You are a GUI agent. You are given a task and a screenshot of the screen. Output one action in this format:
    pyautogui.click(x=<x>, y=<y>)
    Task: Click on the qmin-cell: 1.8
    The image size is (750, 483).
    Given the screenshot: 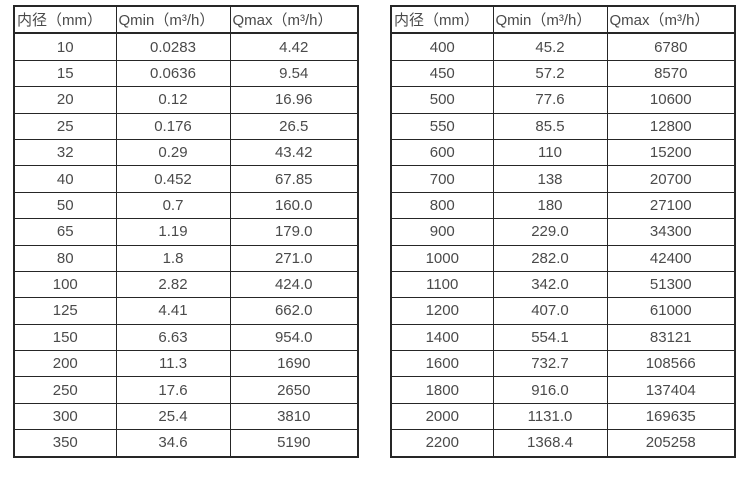 What is the action you would take?
    pyautogui.click(x=173, y=258)
    